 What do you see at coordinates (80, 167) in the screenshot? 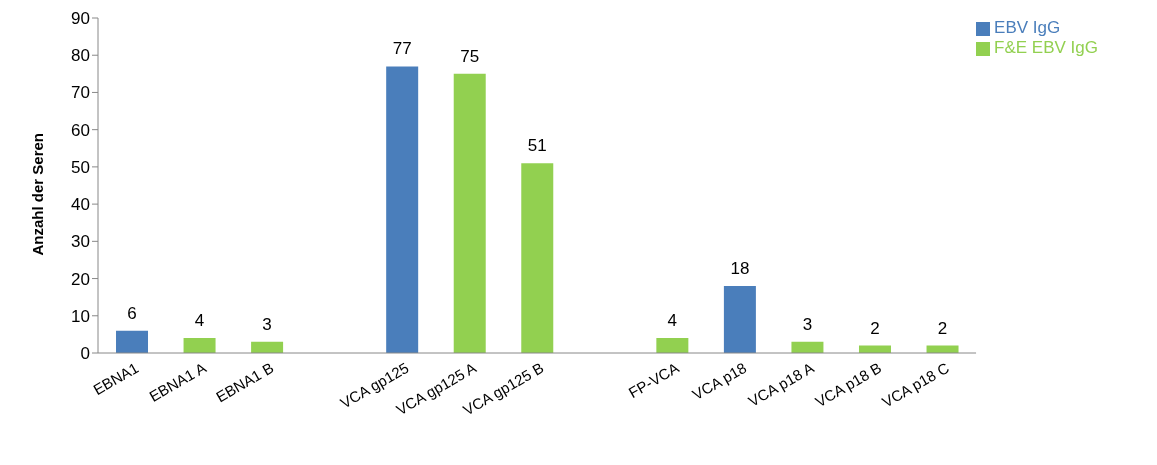
I see `y-tick-label: 50` at bounding box center [80, 167].